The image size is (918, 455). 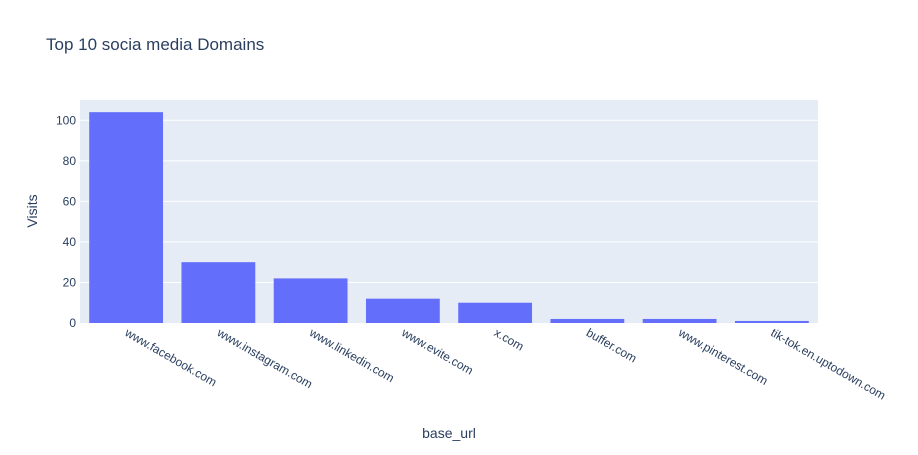 I want to click on y-axis-title: Visits, so click(x=32, y=210).